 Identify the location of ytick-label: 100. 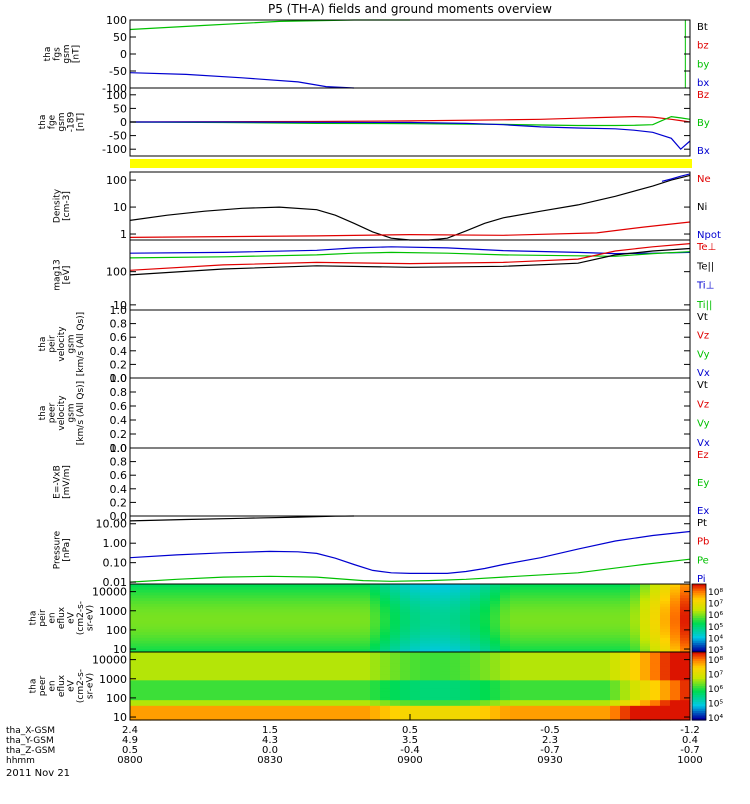
(116, 180).